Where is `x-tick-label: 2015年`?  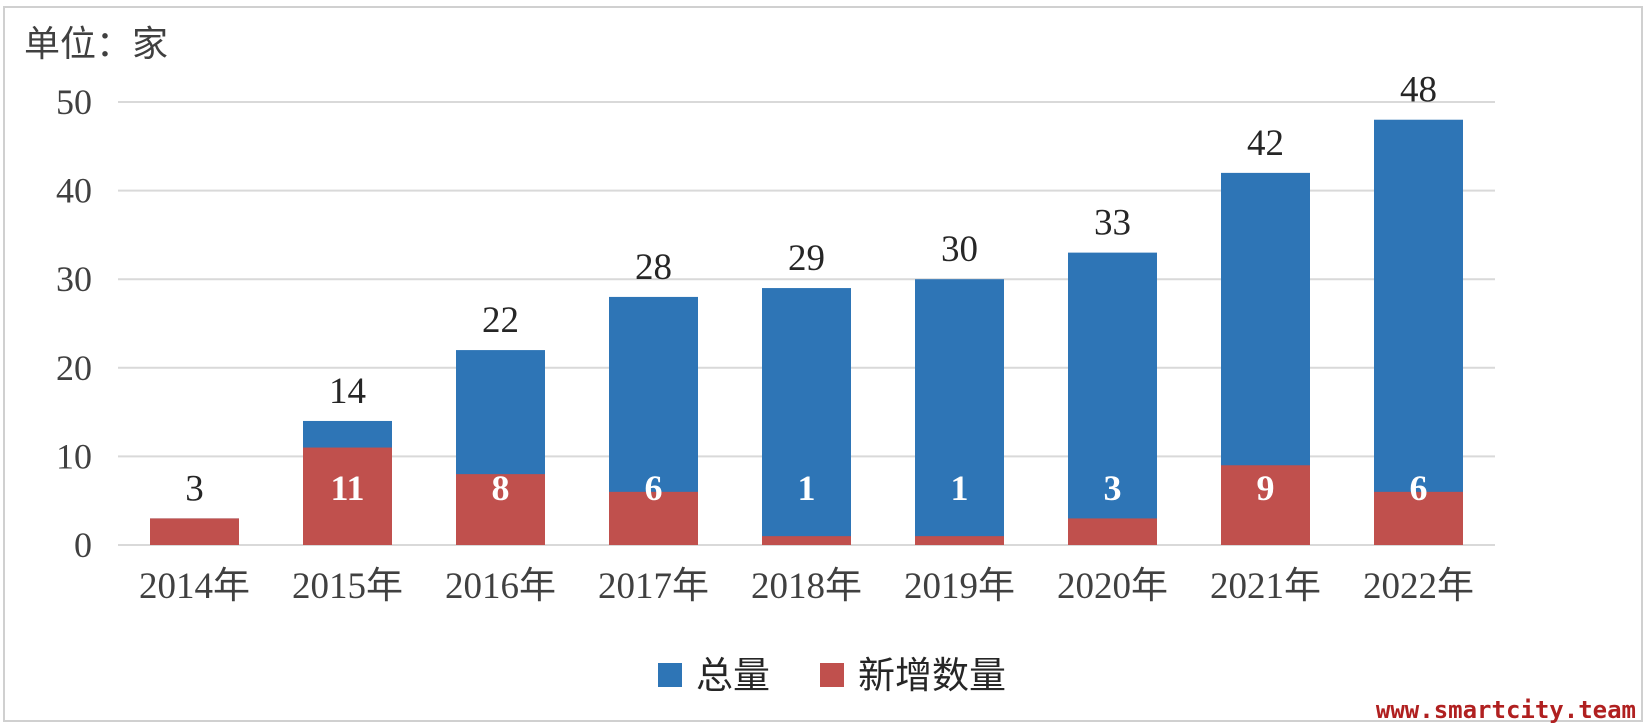 x-tick-label: 2015年 is located at coordinates (347, 586).